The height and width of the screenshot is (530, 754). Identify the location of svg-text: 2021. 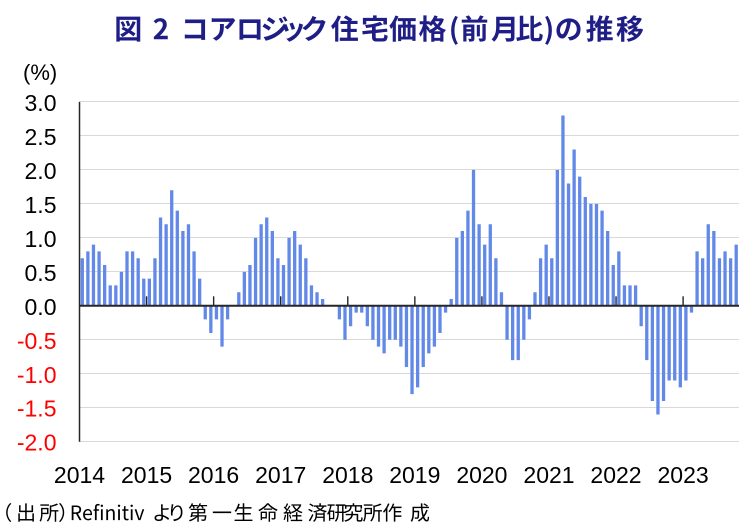
(548, 475).